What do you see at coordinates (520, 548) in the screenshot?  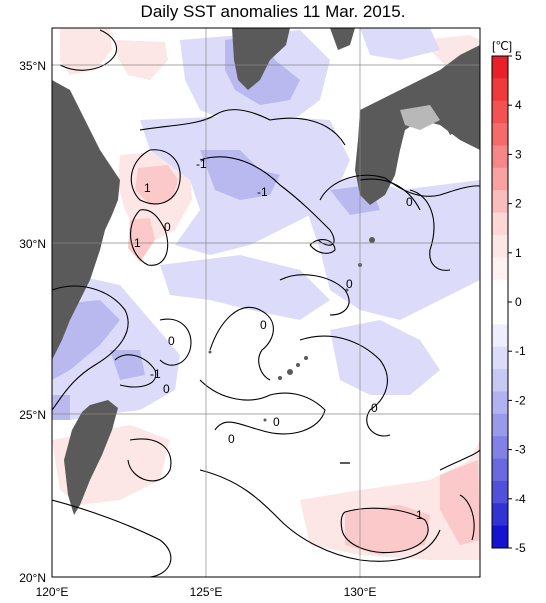 I see `colorbar-tick-label: -5` at bounding box center [520, 548].